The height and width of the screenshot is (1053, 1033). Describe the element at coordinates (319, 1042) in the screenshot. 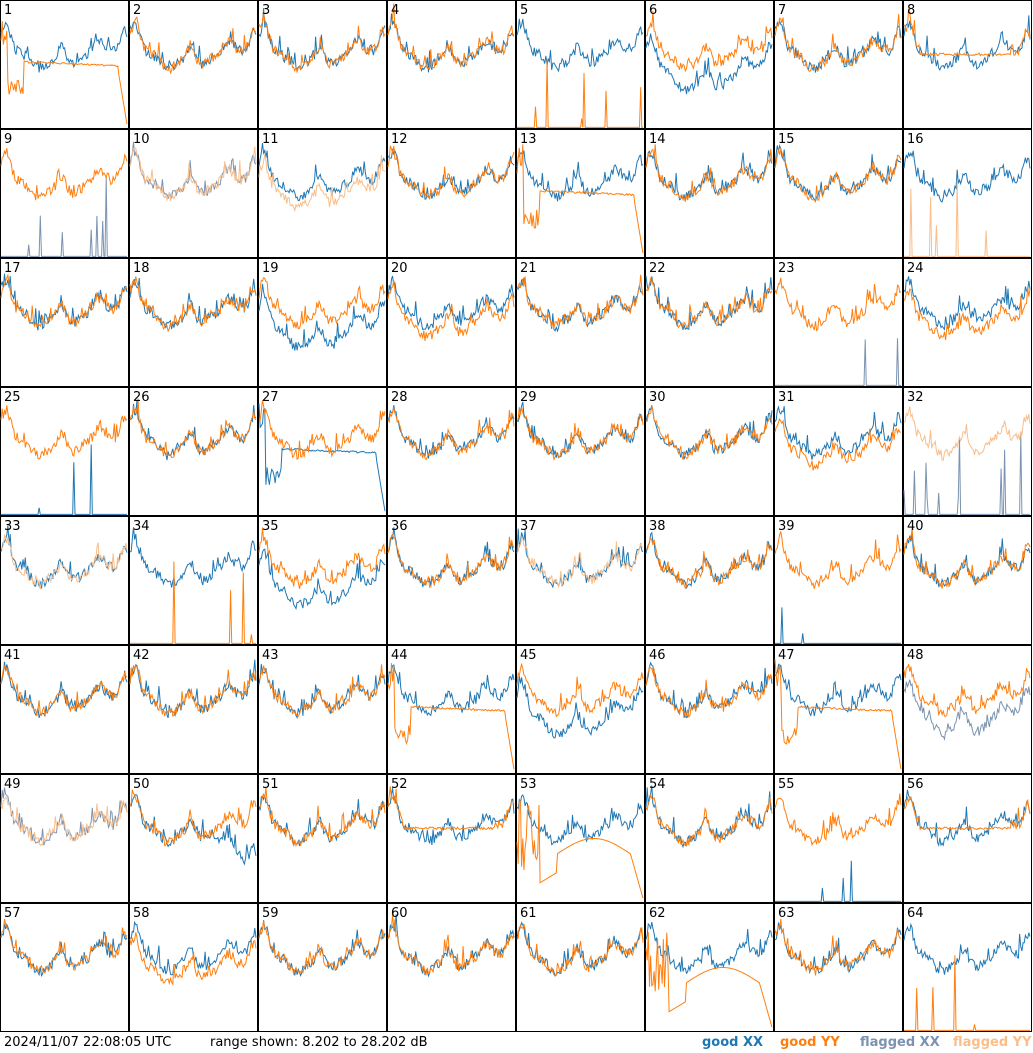

I see `range-text: range shown: 8.202 to 28.202 dB` at that location.